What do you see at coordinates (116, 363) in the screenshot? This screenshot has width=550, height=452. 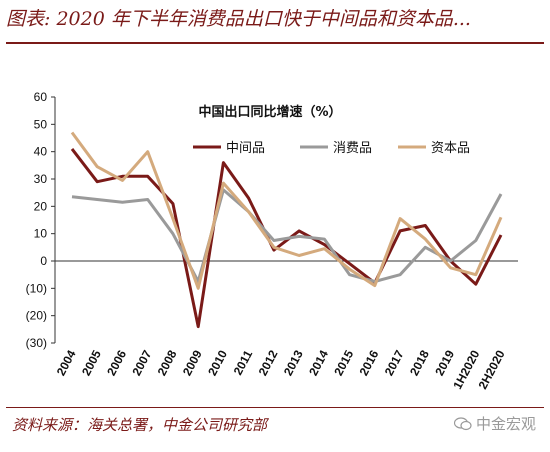 I see `x-tick-label: 2006` at bounding box center [116, 363].